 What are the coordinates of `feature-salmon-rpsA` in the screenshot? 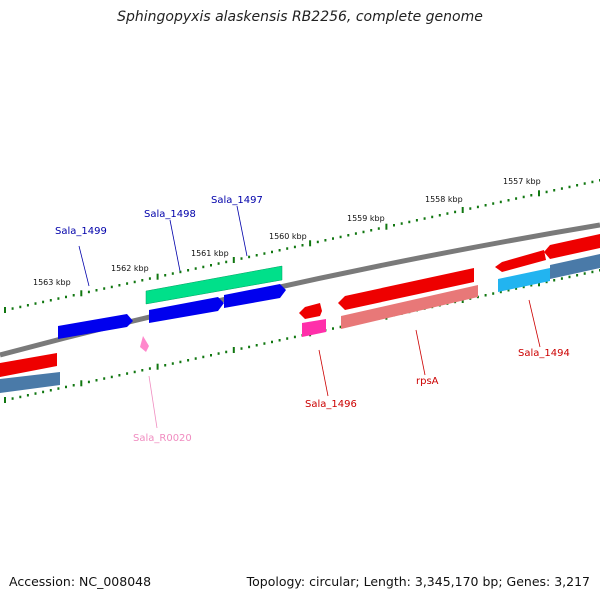 It's located at (409, 307).